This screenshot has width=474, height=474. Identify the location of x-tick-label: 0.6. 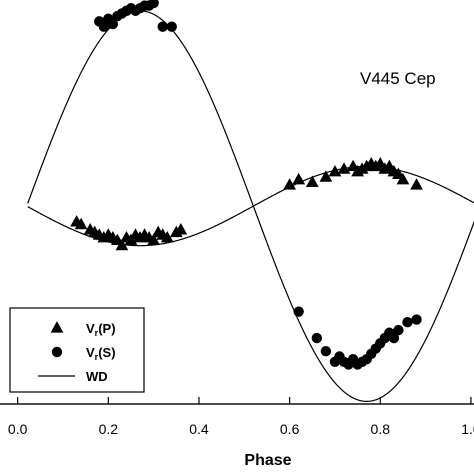
(290, 429).